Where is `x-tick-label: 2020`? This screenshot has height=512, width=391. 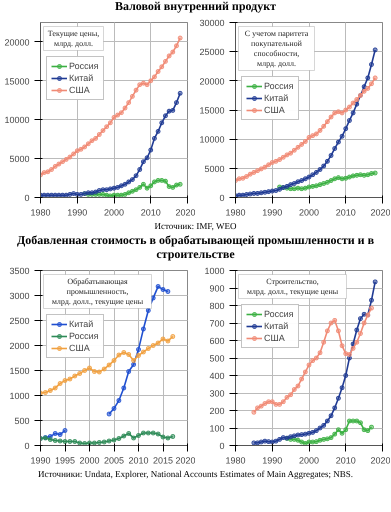 x-tick-label: 2020 is located at coordinates (185, 461).